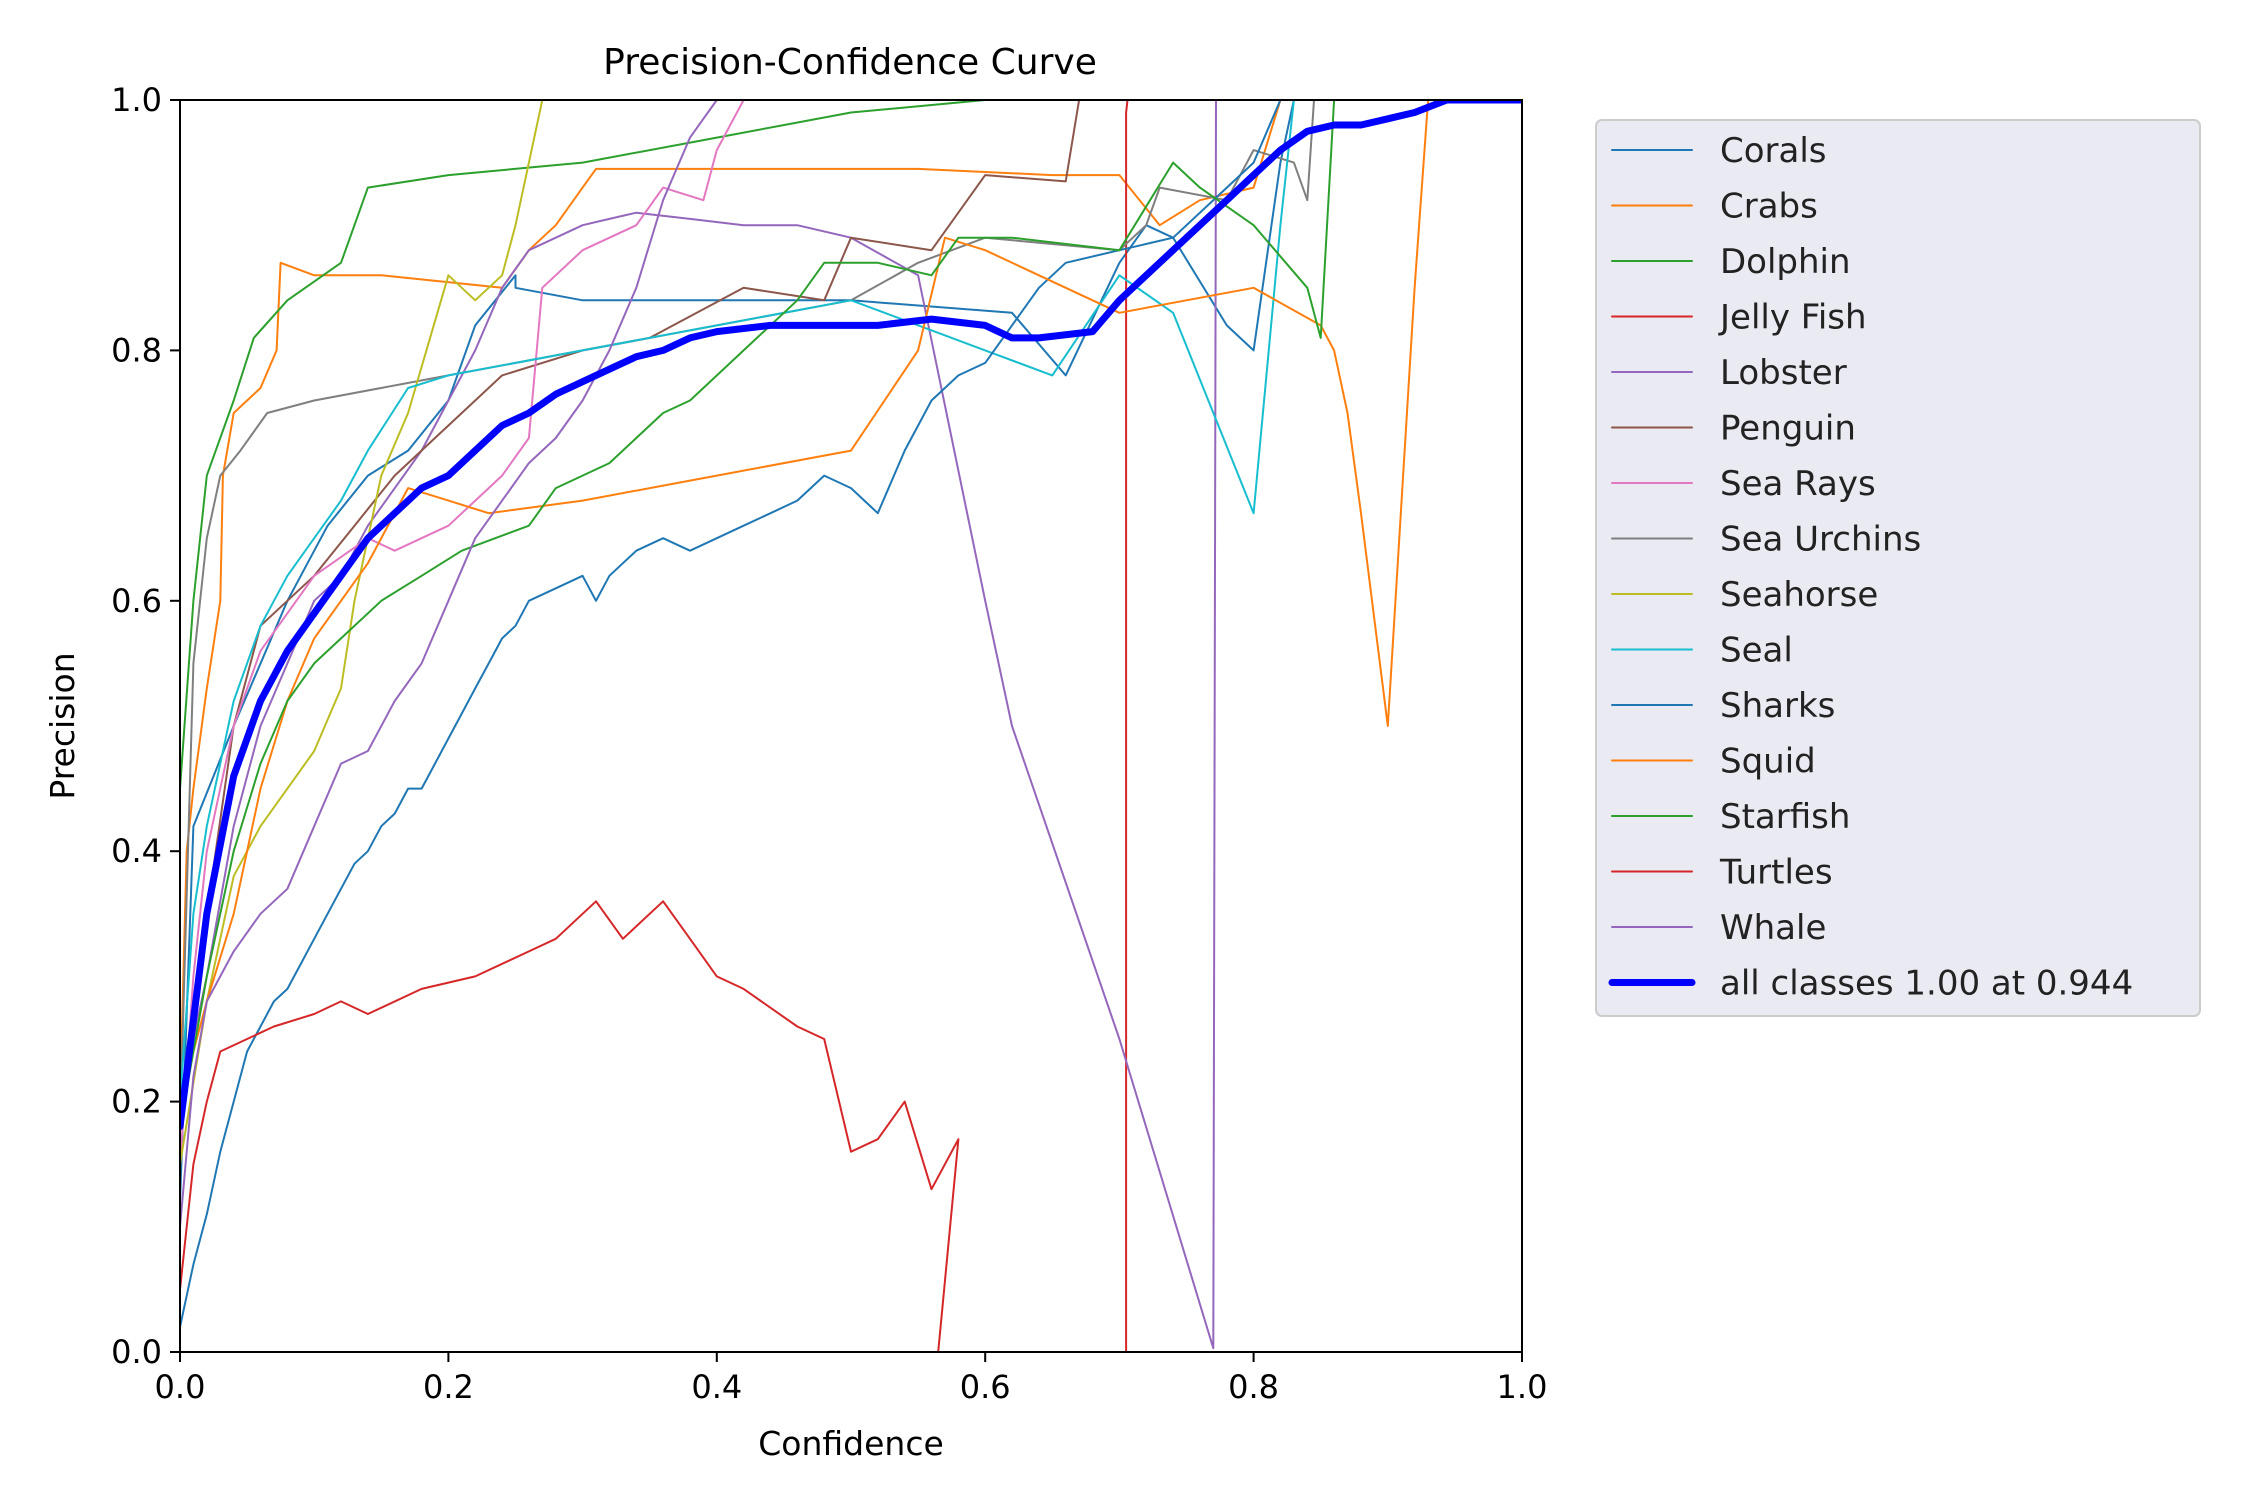  I want to click on x-tick-label: 0.4, so click(716, 1387).